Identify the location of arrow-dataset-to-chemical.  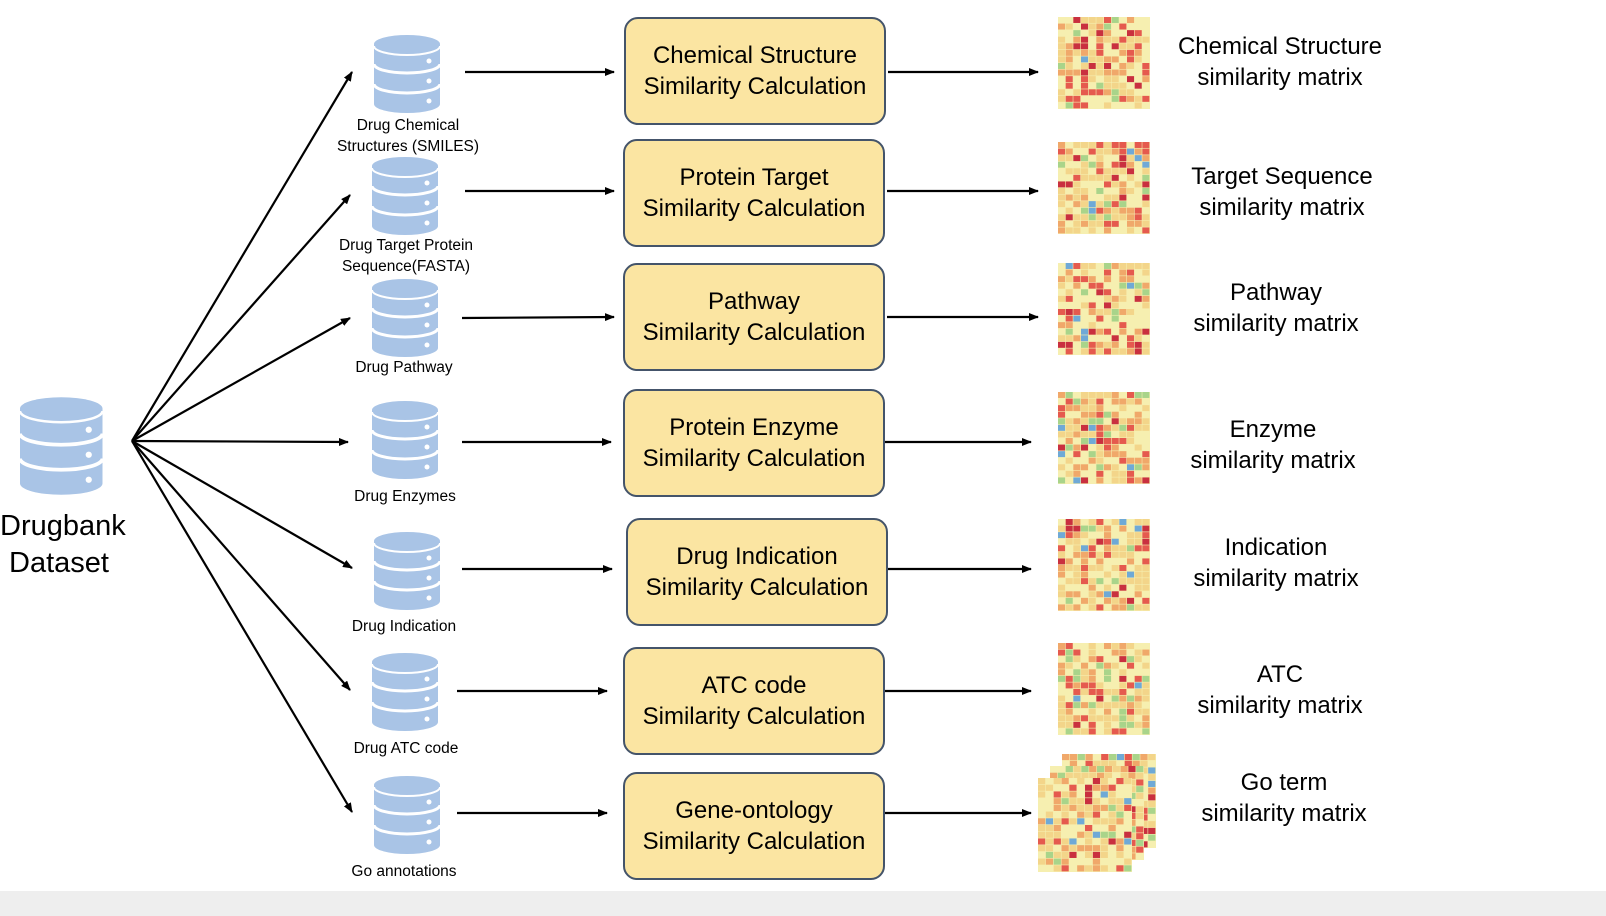
(242, 256).